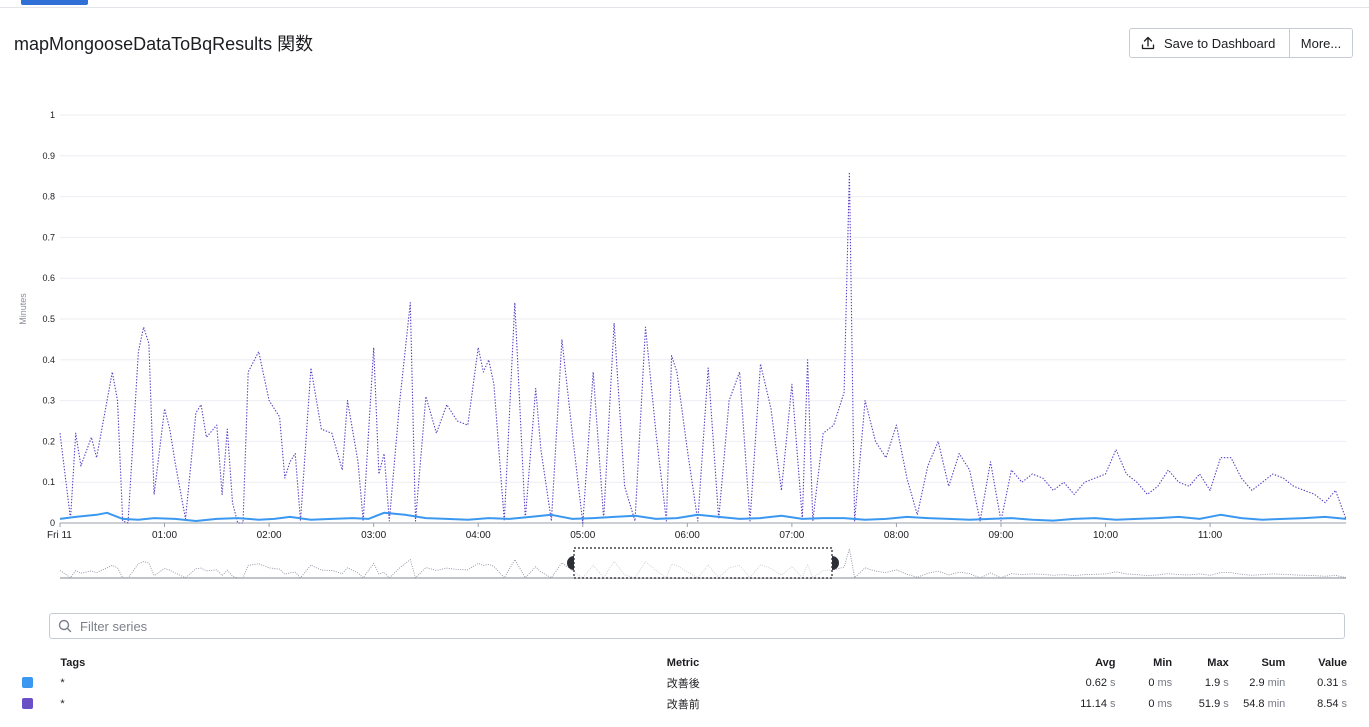 The image size is (1369, 727). I want to click on legend-header-max: Max, so click(1218, 663).